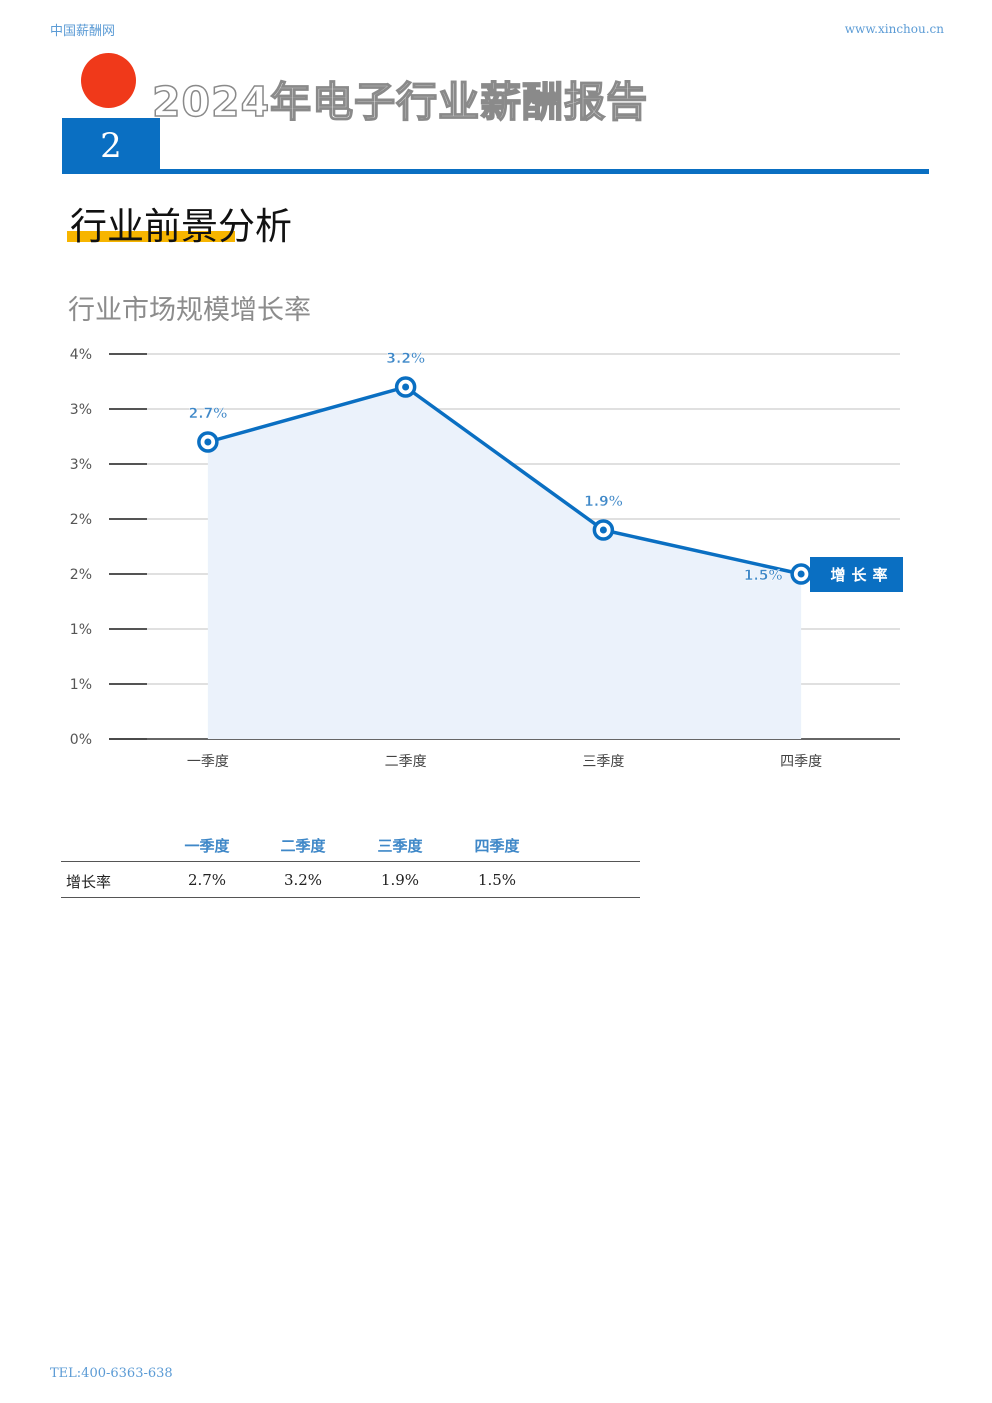 The height and width of the screenshot is (1403, 992). Describe the element at coordinates (303, 880) in the screenshot. I see `table-cell: 3.2%` at that location.